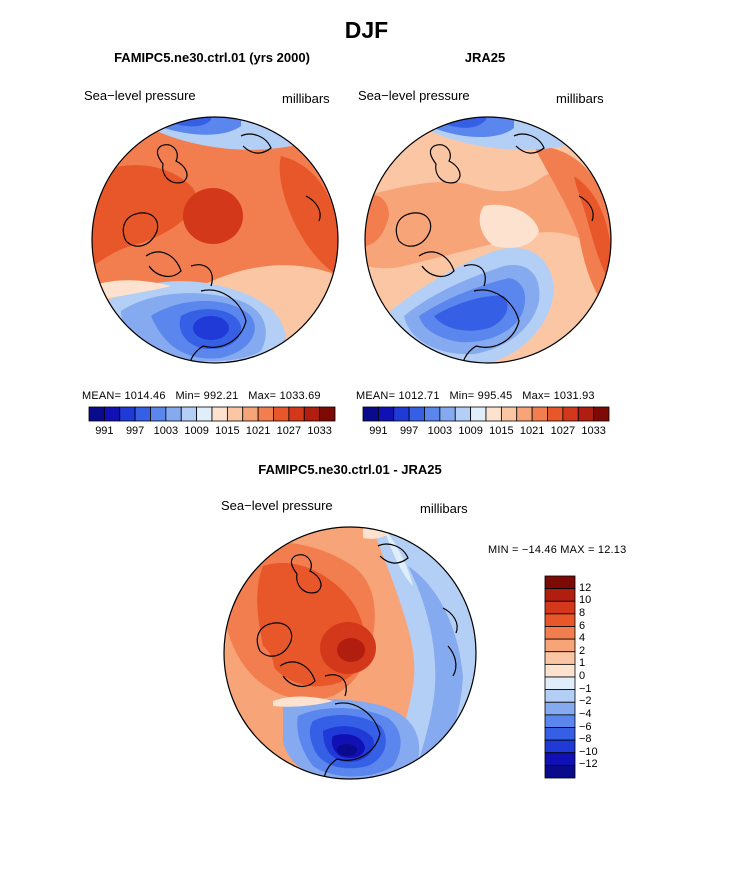  I want to click on colorbar-tick-label: −8, so click(585, 739).